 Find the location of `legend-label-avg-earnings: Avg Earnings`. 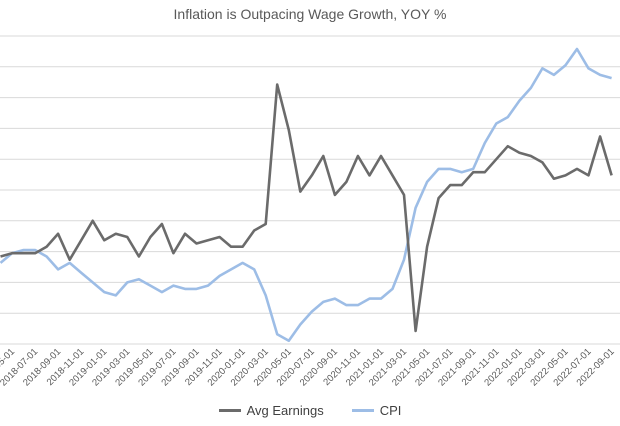

legend-label-avg-earnings: Avg Earnings is located at coordinates (285, 410).